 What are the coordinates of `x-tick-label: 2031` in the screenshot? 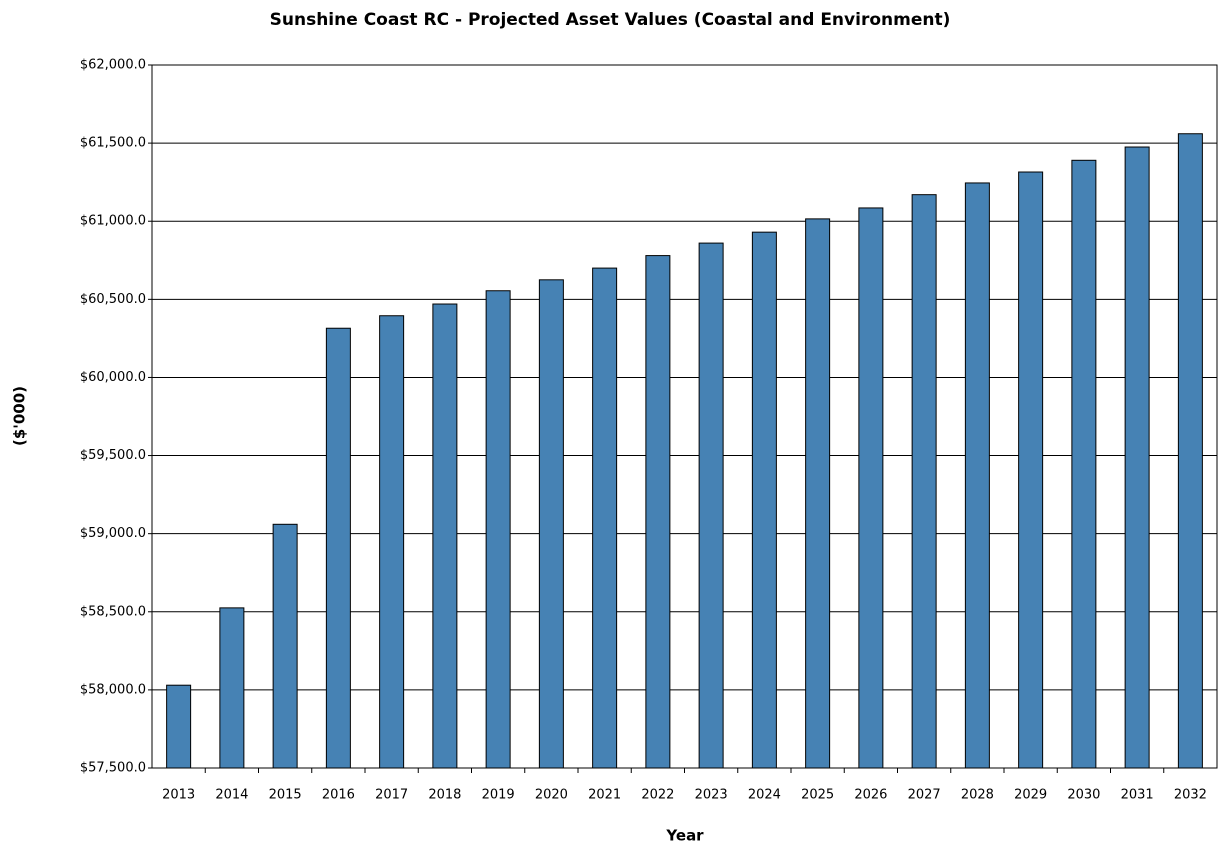 It's located at (1137, 795).